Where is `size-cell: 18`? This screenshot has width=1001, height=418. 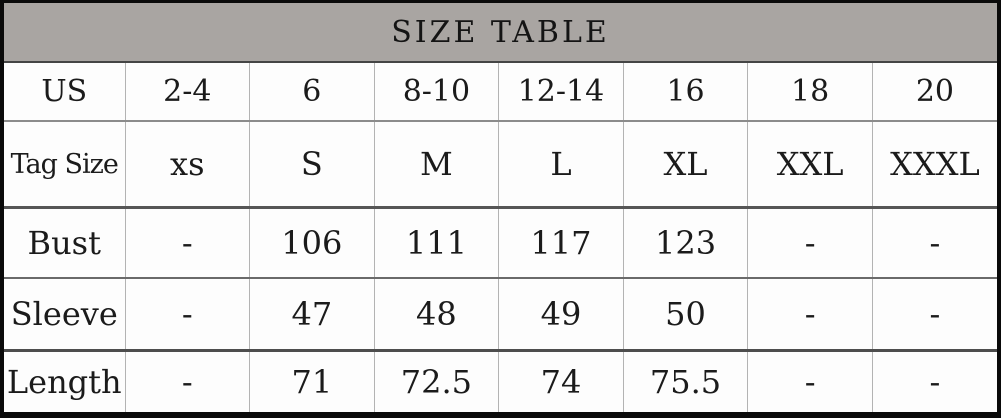 size-cell: 18 is located at coordinates (810, 92).